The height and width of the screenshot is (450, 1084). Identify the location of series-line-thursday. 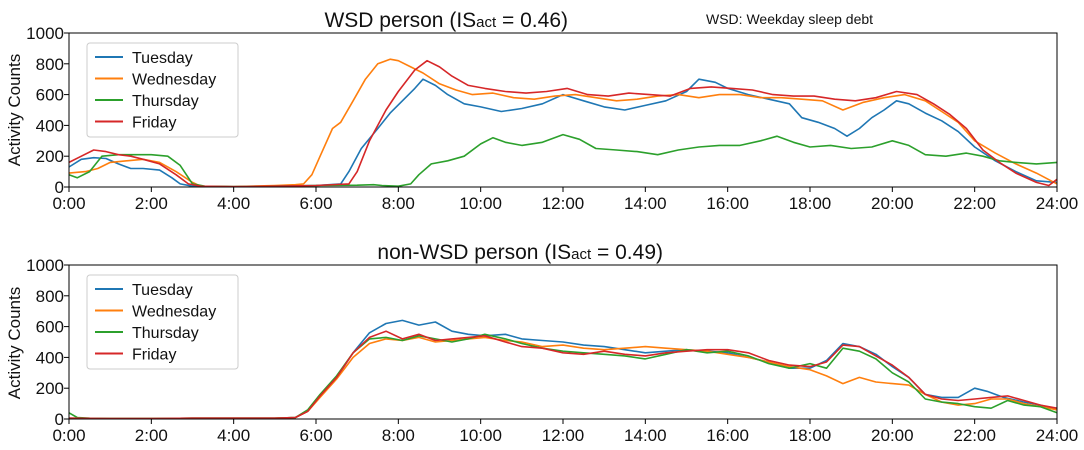
(563, 160).